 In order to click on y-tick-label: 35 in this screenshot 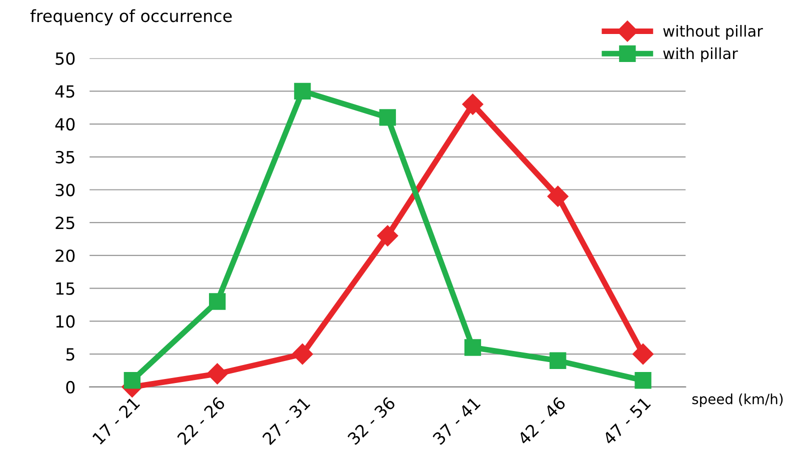, I will do `click(65, 157)`.